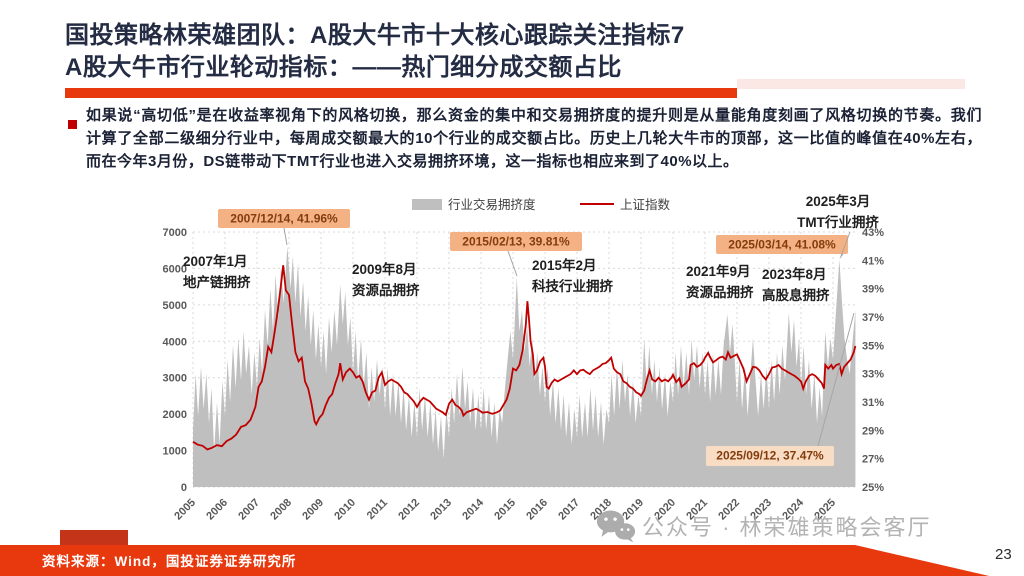 This screenshot has height=576, width=1024. What do you see at coordinates (313, 510) in the screenshot?
I see `x-axis-year-tick: 2009` at bounding box center [313, 510].